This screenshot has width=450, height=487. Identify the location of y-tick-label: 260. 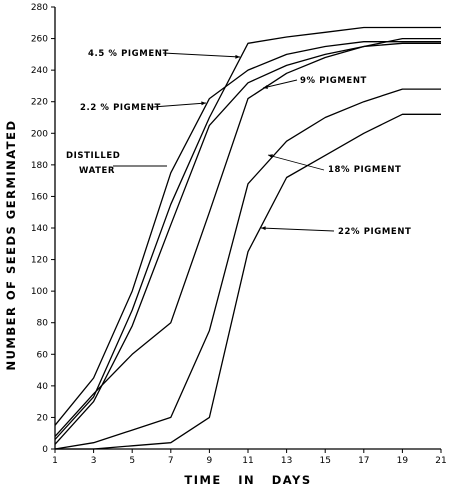
(39, 40).